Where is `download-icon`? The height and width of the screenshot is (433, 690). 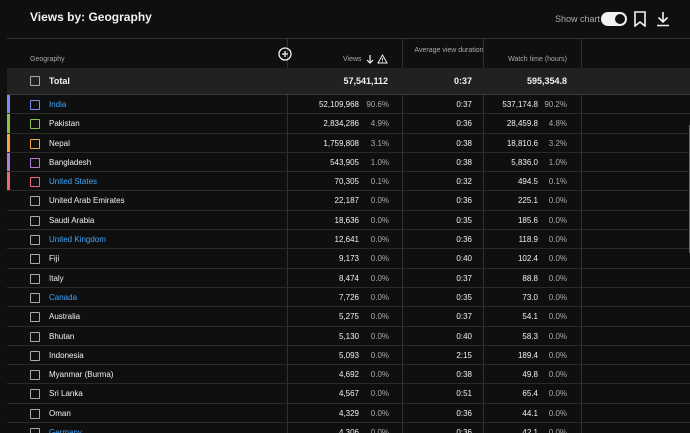
download-icon is located at coordinates (663, 19).